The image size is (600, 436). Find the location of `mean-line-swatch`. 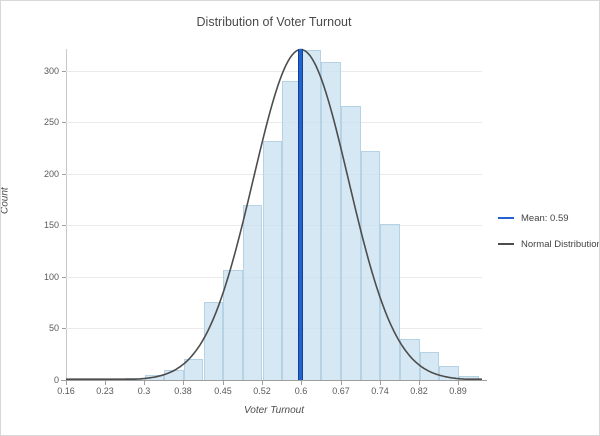

mean-line-swatch is located at coordinates (506, 218).